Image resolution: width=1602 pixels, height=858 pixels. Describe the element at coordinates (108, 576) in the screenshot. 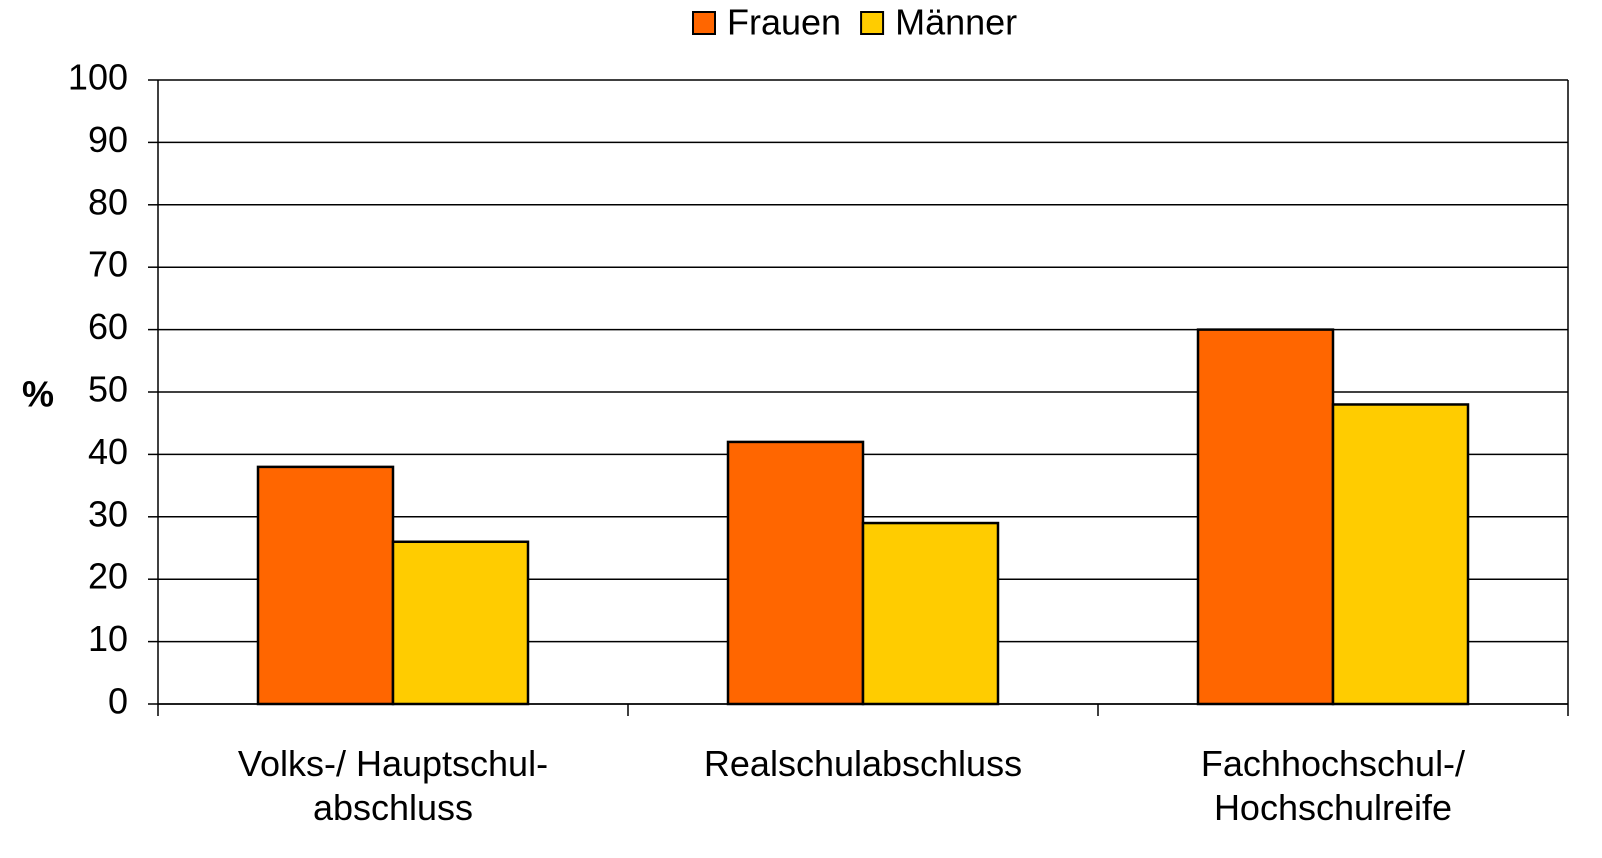

I see `y-tick-label: 20` at that location.